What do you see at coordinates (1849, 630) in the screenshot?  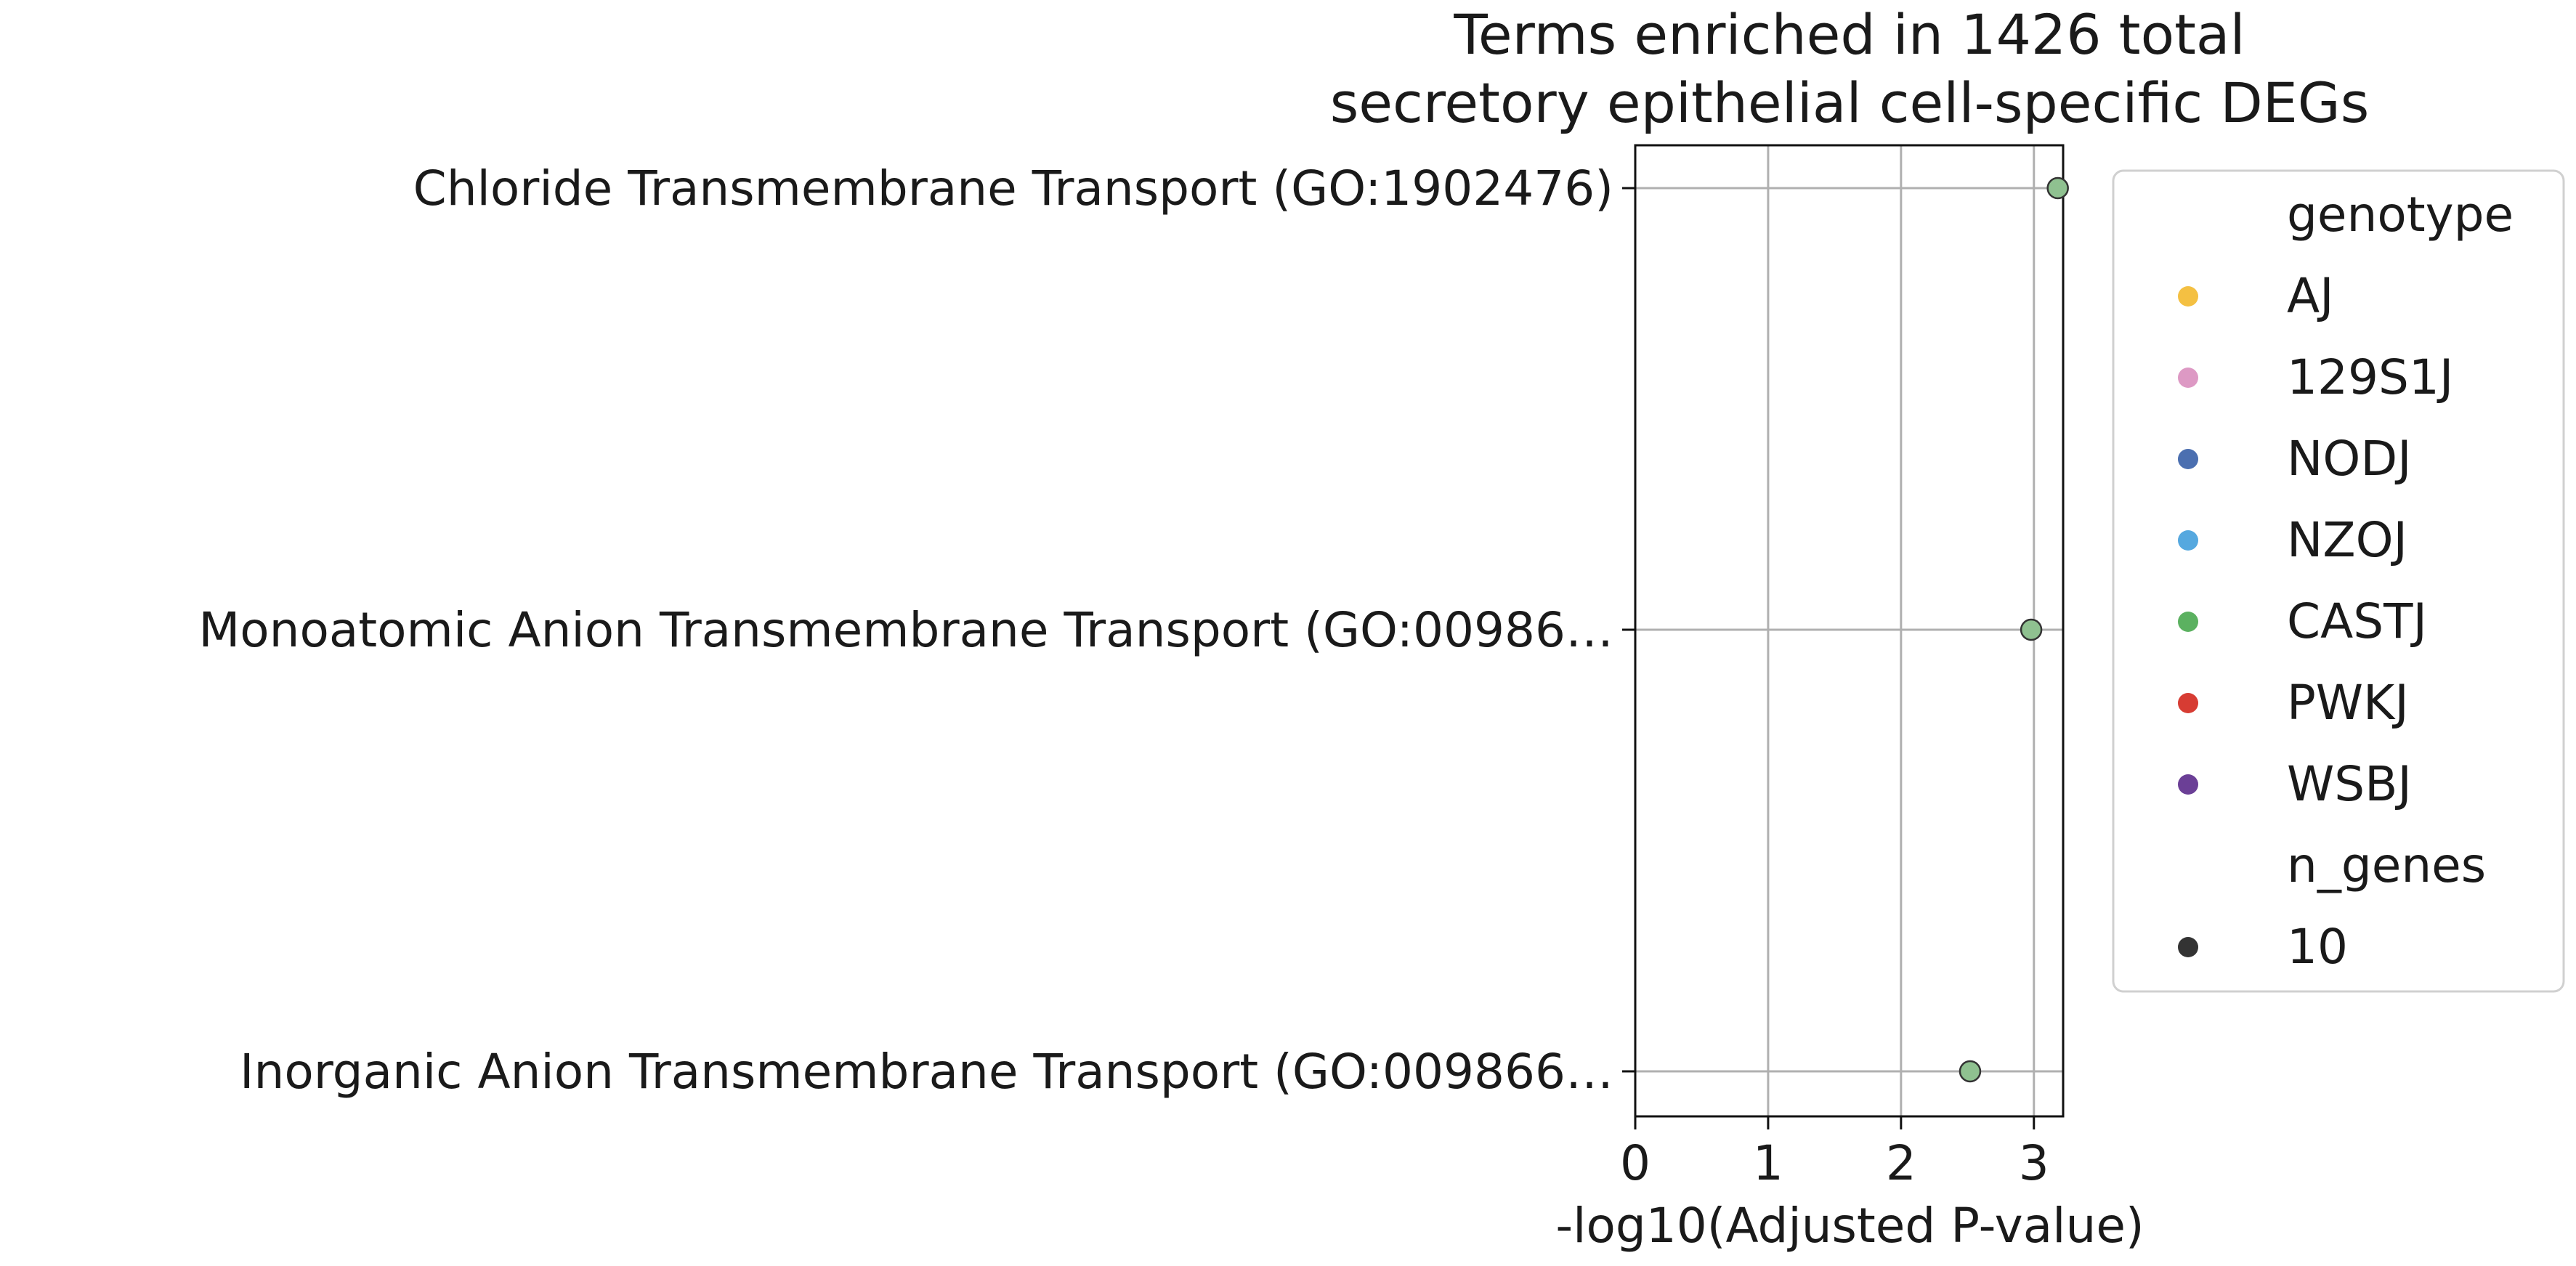 I see `term-lines` at bounding box center [1849, 630].